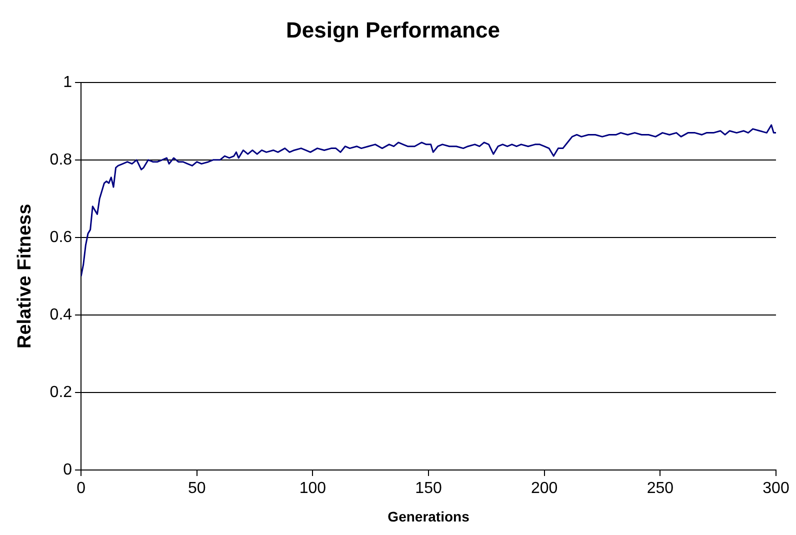 This screenshot has height=535, width=796. Describe the element at coordinates (312, 489) in the screenshot. I see `x-tick-label: 100` at that location.